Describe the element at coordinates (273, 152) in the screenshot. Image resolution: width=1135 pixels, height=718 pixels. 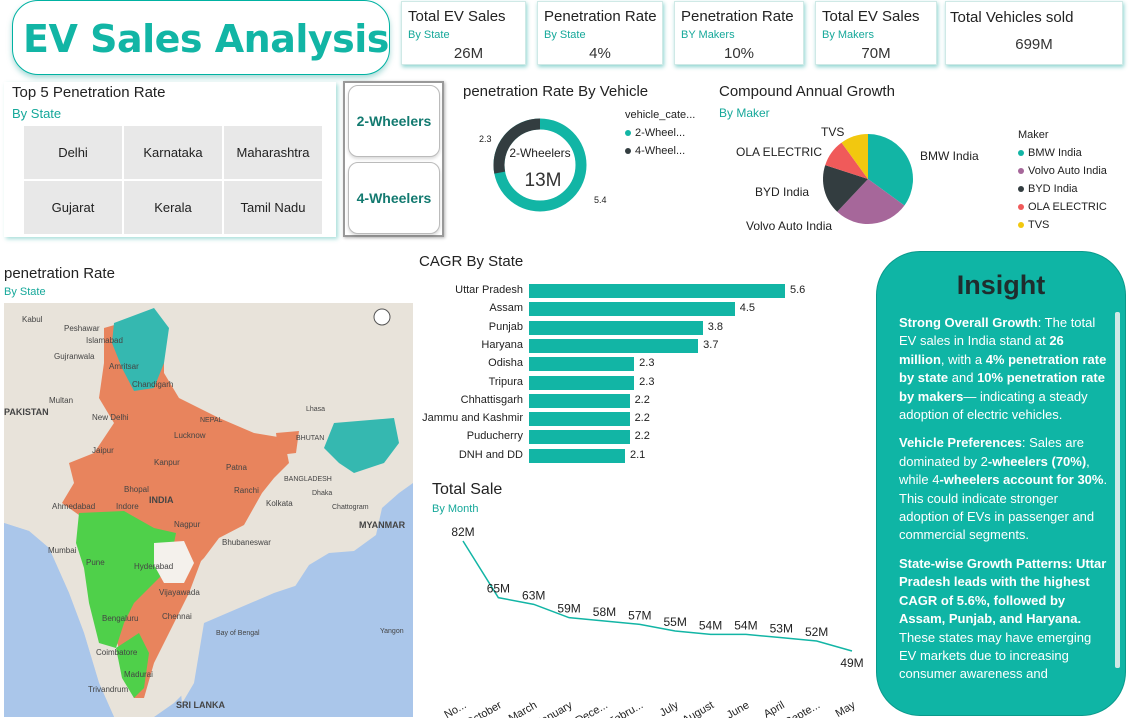
I see `state-cell: Maharashtra` at that location.